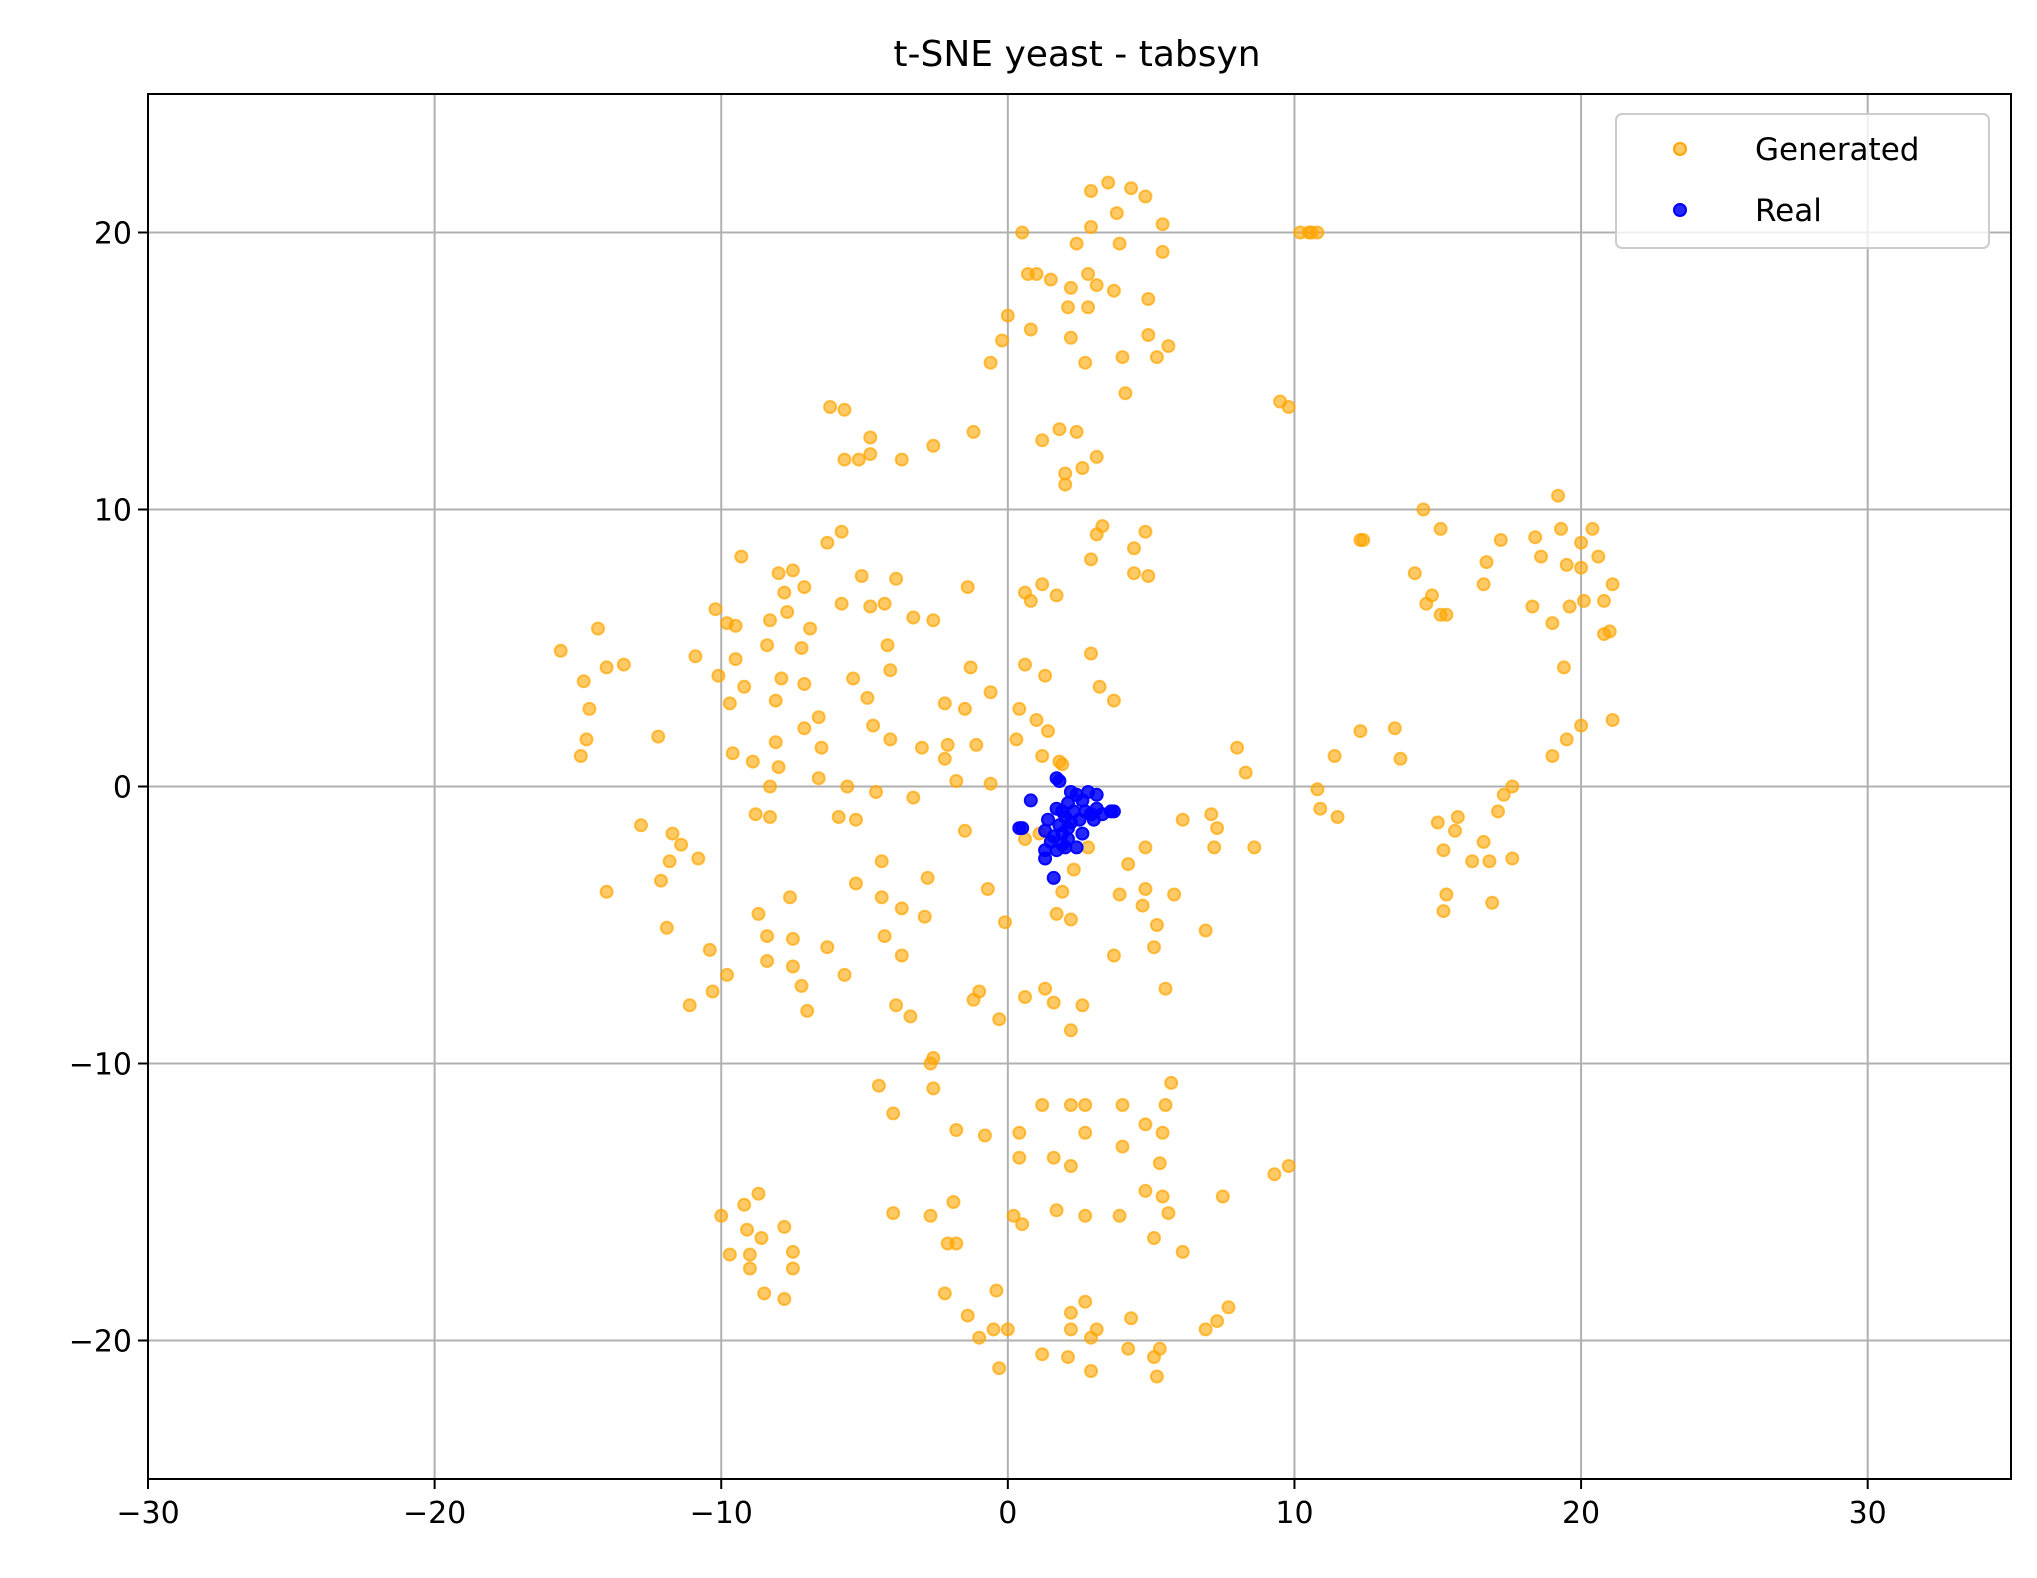  Describe the element at coordinates (1294, 1513) in the screenshot. I see `x-tick-label: 10` at that location.